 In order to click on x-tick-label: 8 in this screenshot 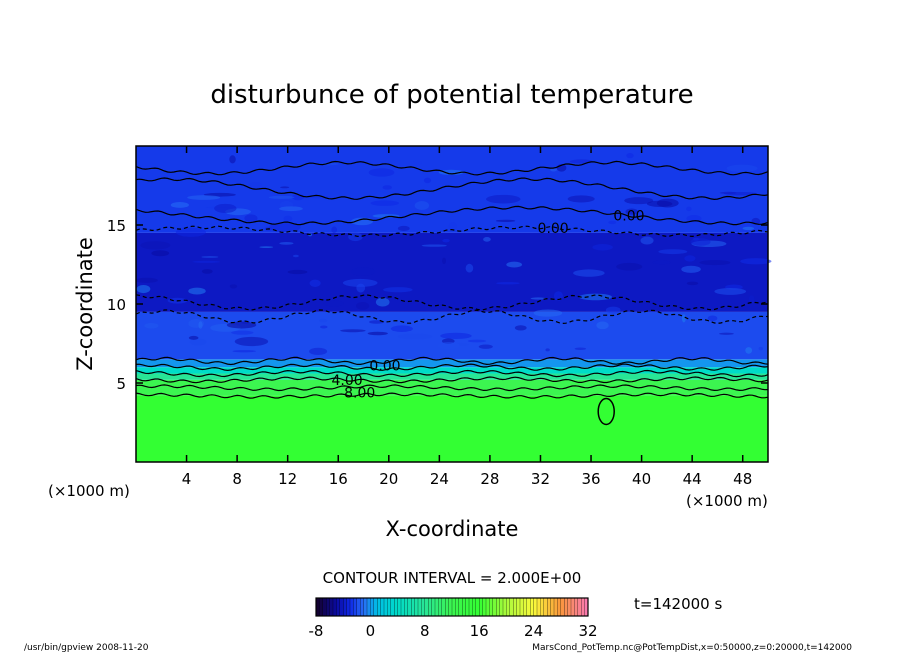, I will do `click(237, 479)`.